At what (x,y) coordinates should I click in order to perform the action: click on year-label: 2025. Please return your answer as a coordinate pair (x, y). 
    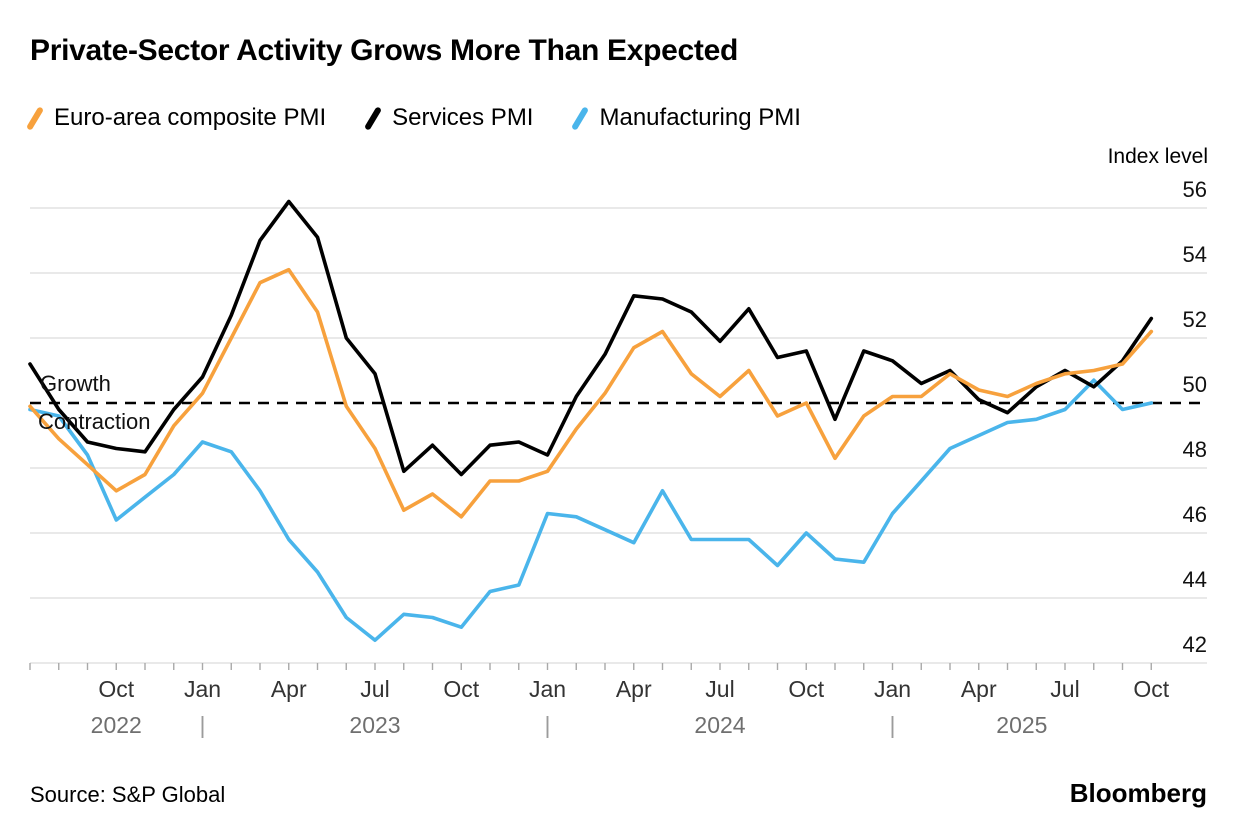
    Looking at the image, I should click on (1021, 725).